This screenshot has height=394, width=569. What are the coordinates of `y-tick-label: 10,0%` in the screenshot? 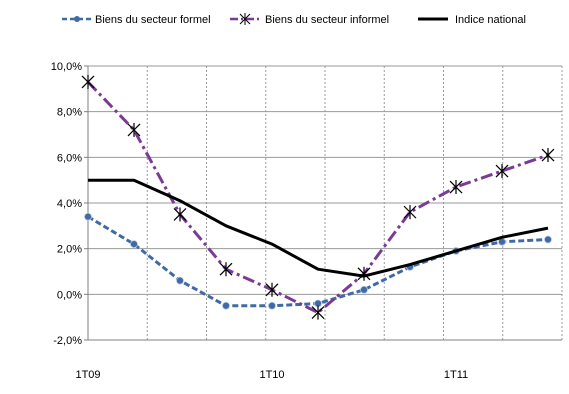 It's located at (66, 67).